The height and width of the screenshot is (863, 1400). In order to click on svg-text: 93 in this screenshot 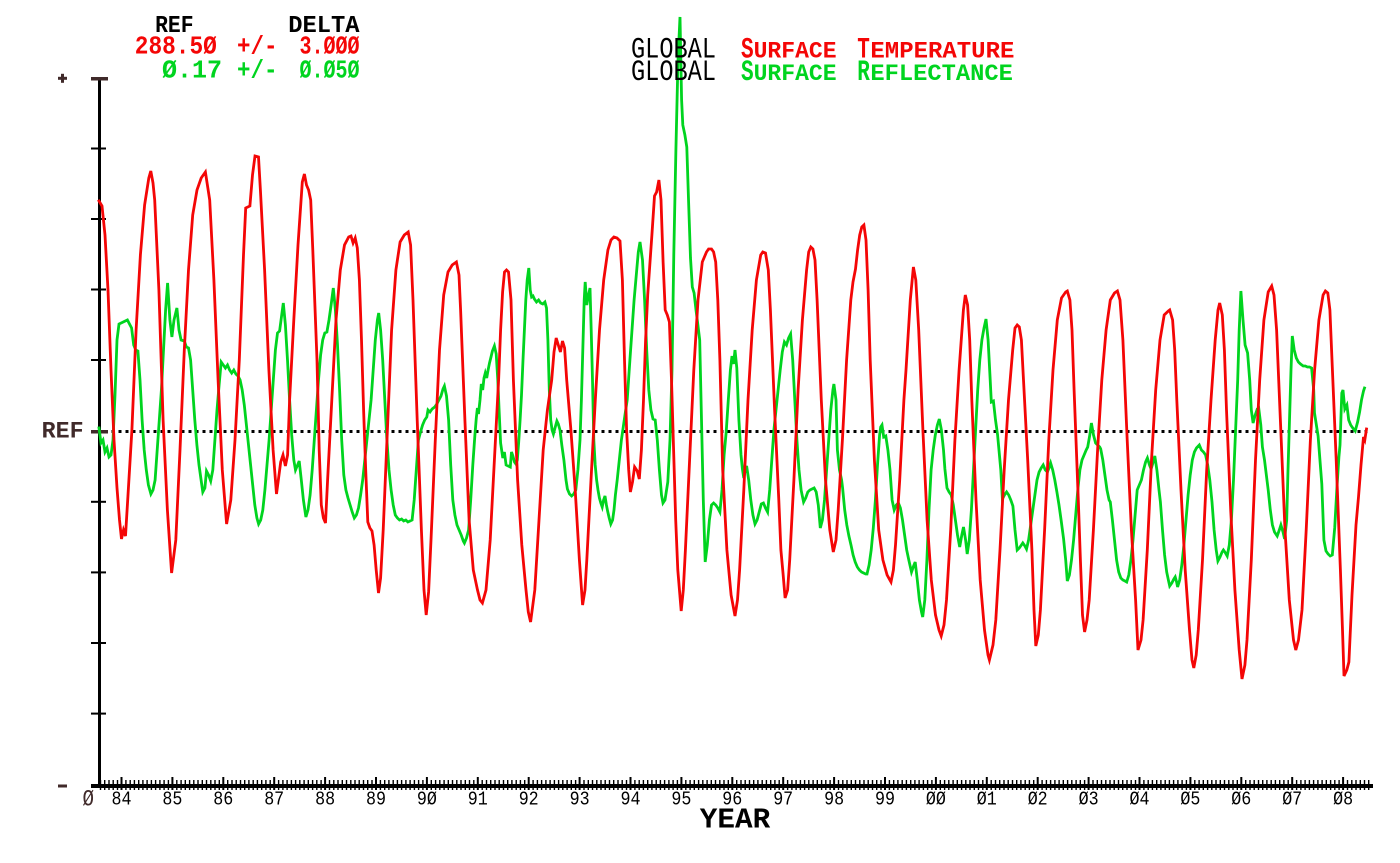, I will do `click(580, 799)`.